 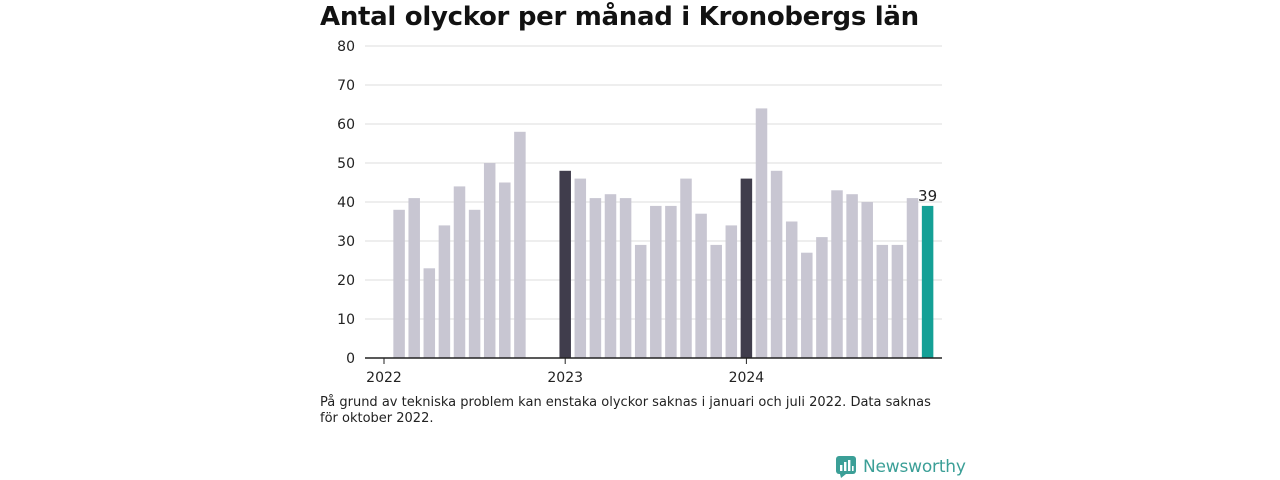 What do you see at coordinates (346, 86) in the screenshot?
I see `y-tick-label: 70` at bounding box center [346, 86].